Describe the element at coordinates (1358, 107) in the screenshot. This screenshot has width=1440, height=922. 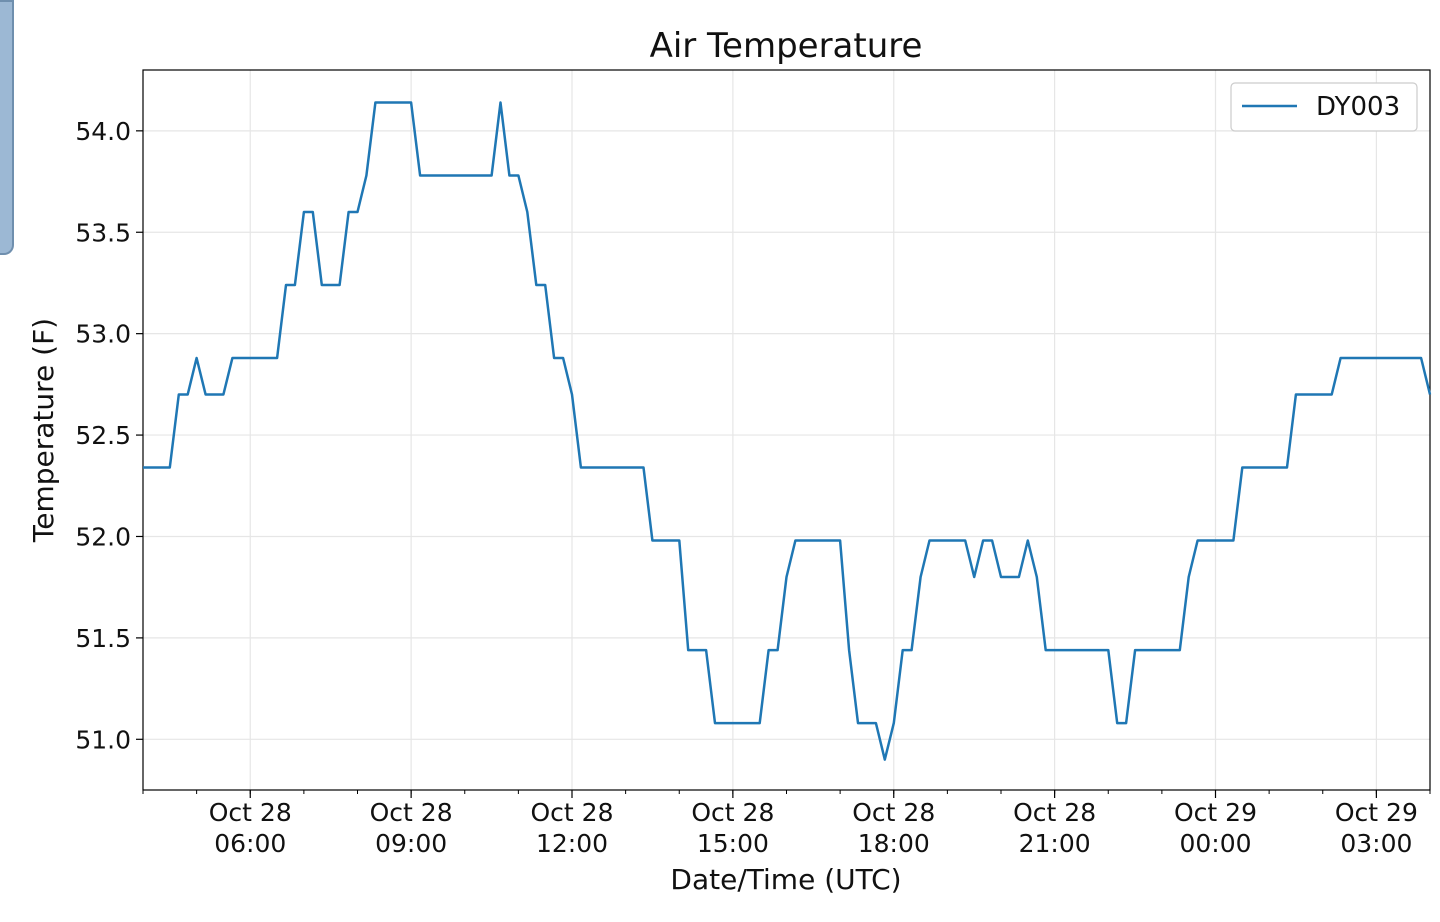
I see `legend-label-dy003: DY003` at that location.